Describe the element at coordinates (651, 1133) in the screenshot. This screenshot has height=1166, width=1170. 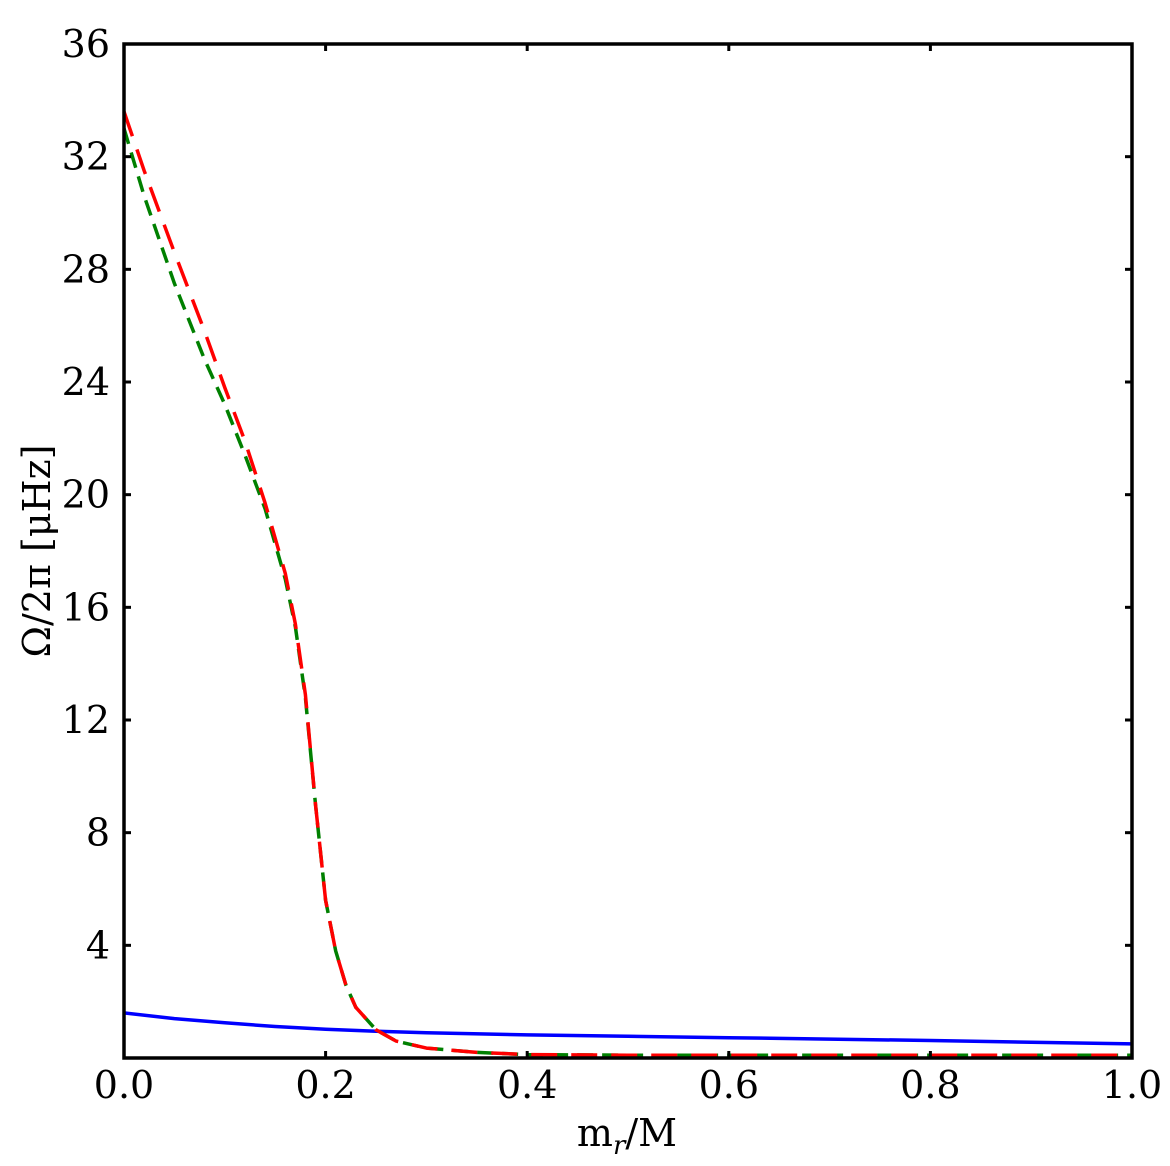
I see `x-axis-label-tail: /M` at that location.